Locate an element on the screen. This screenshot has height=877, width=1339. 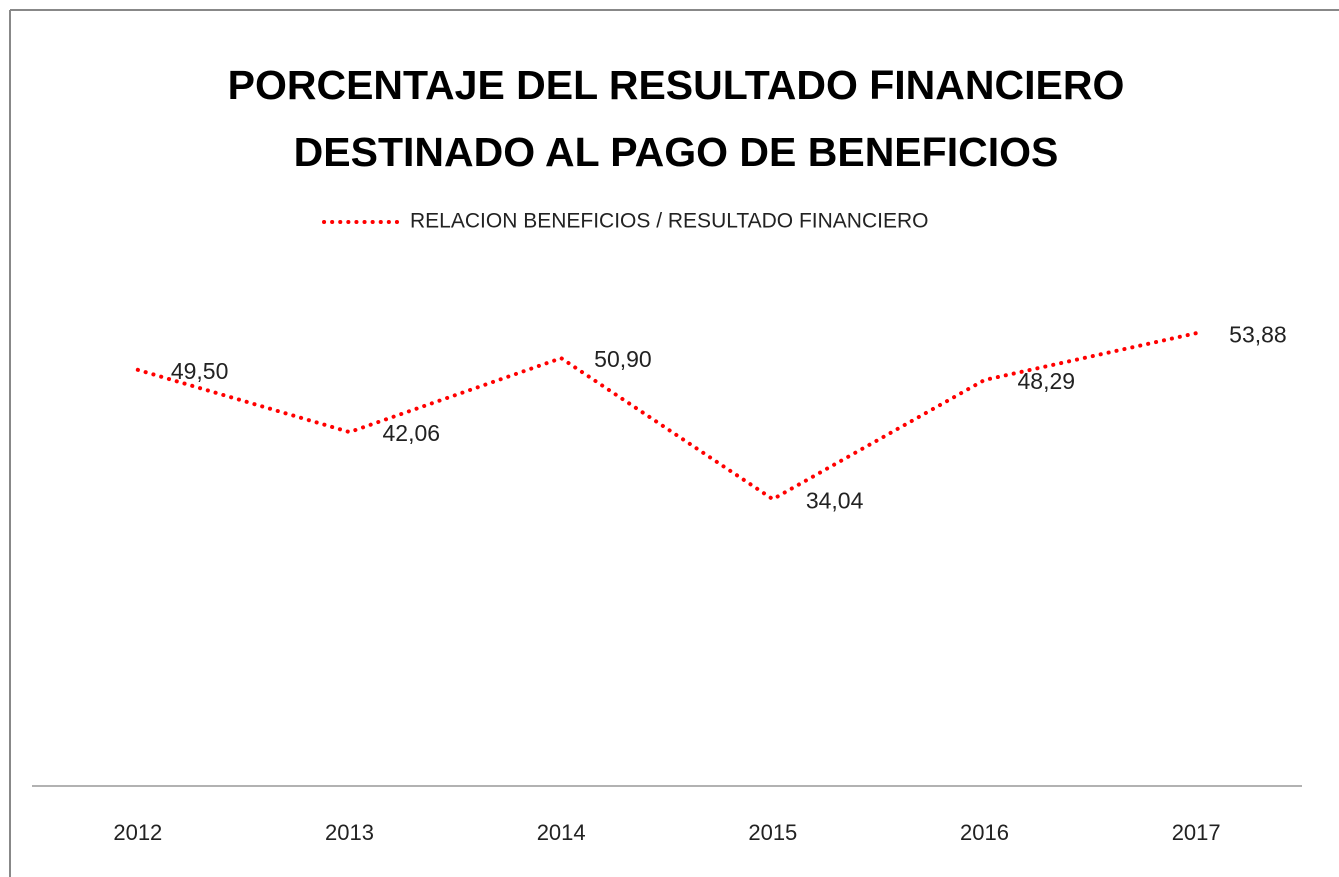
data-label: 42,06 is located at coordinates (412, 433).